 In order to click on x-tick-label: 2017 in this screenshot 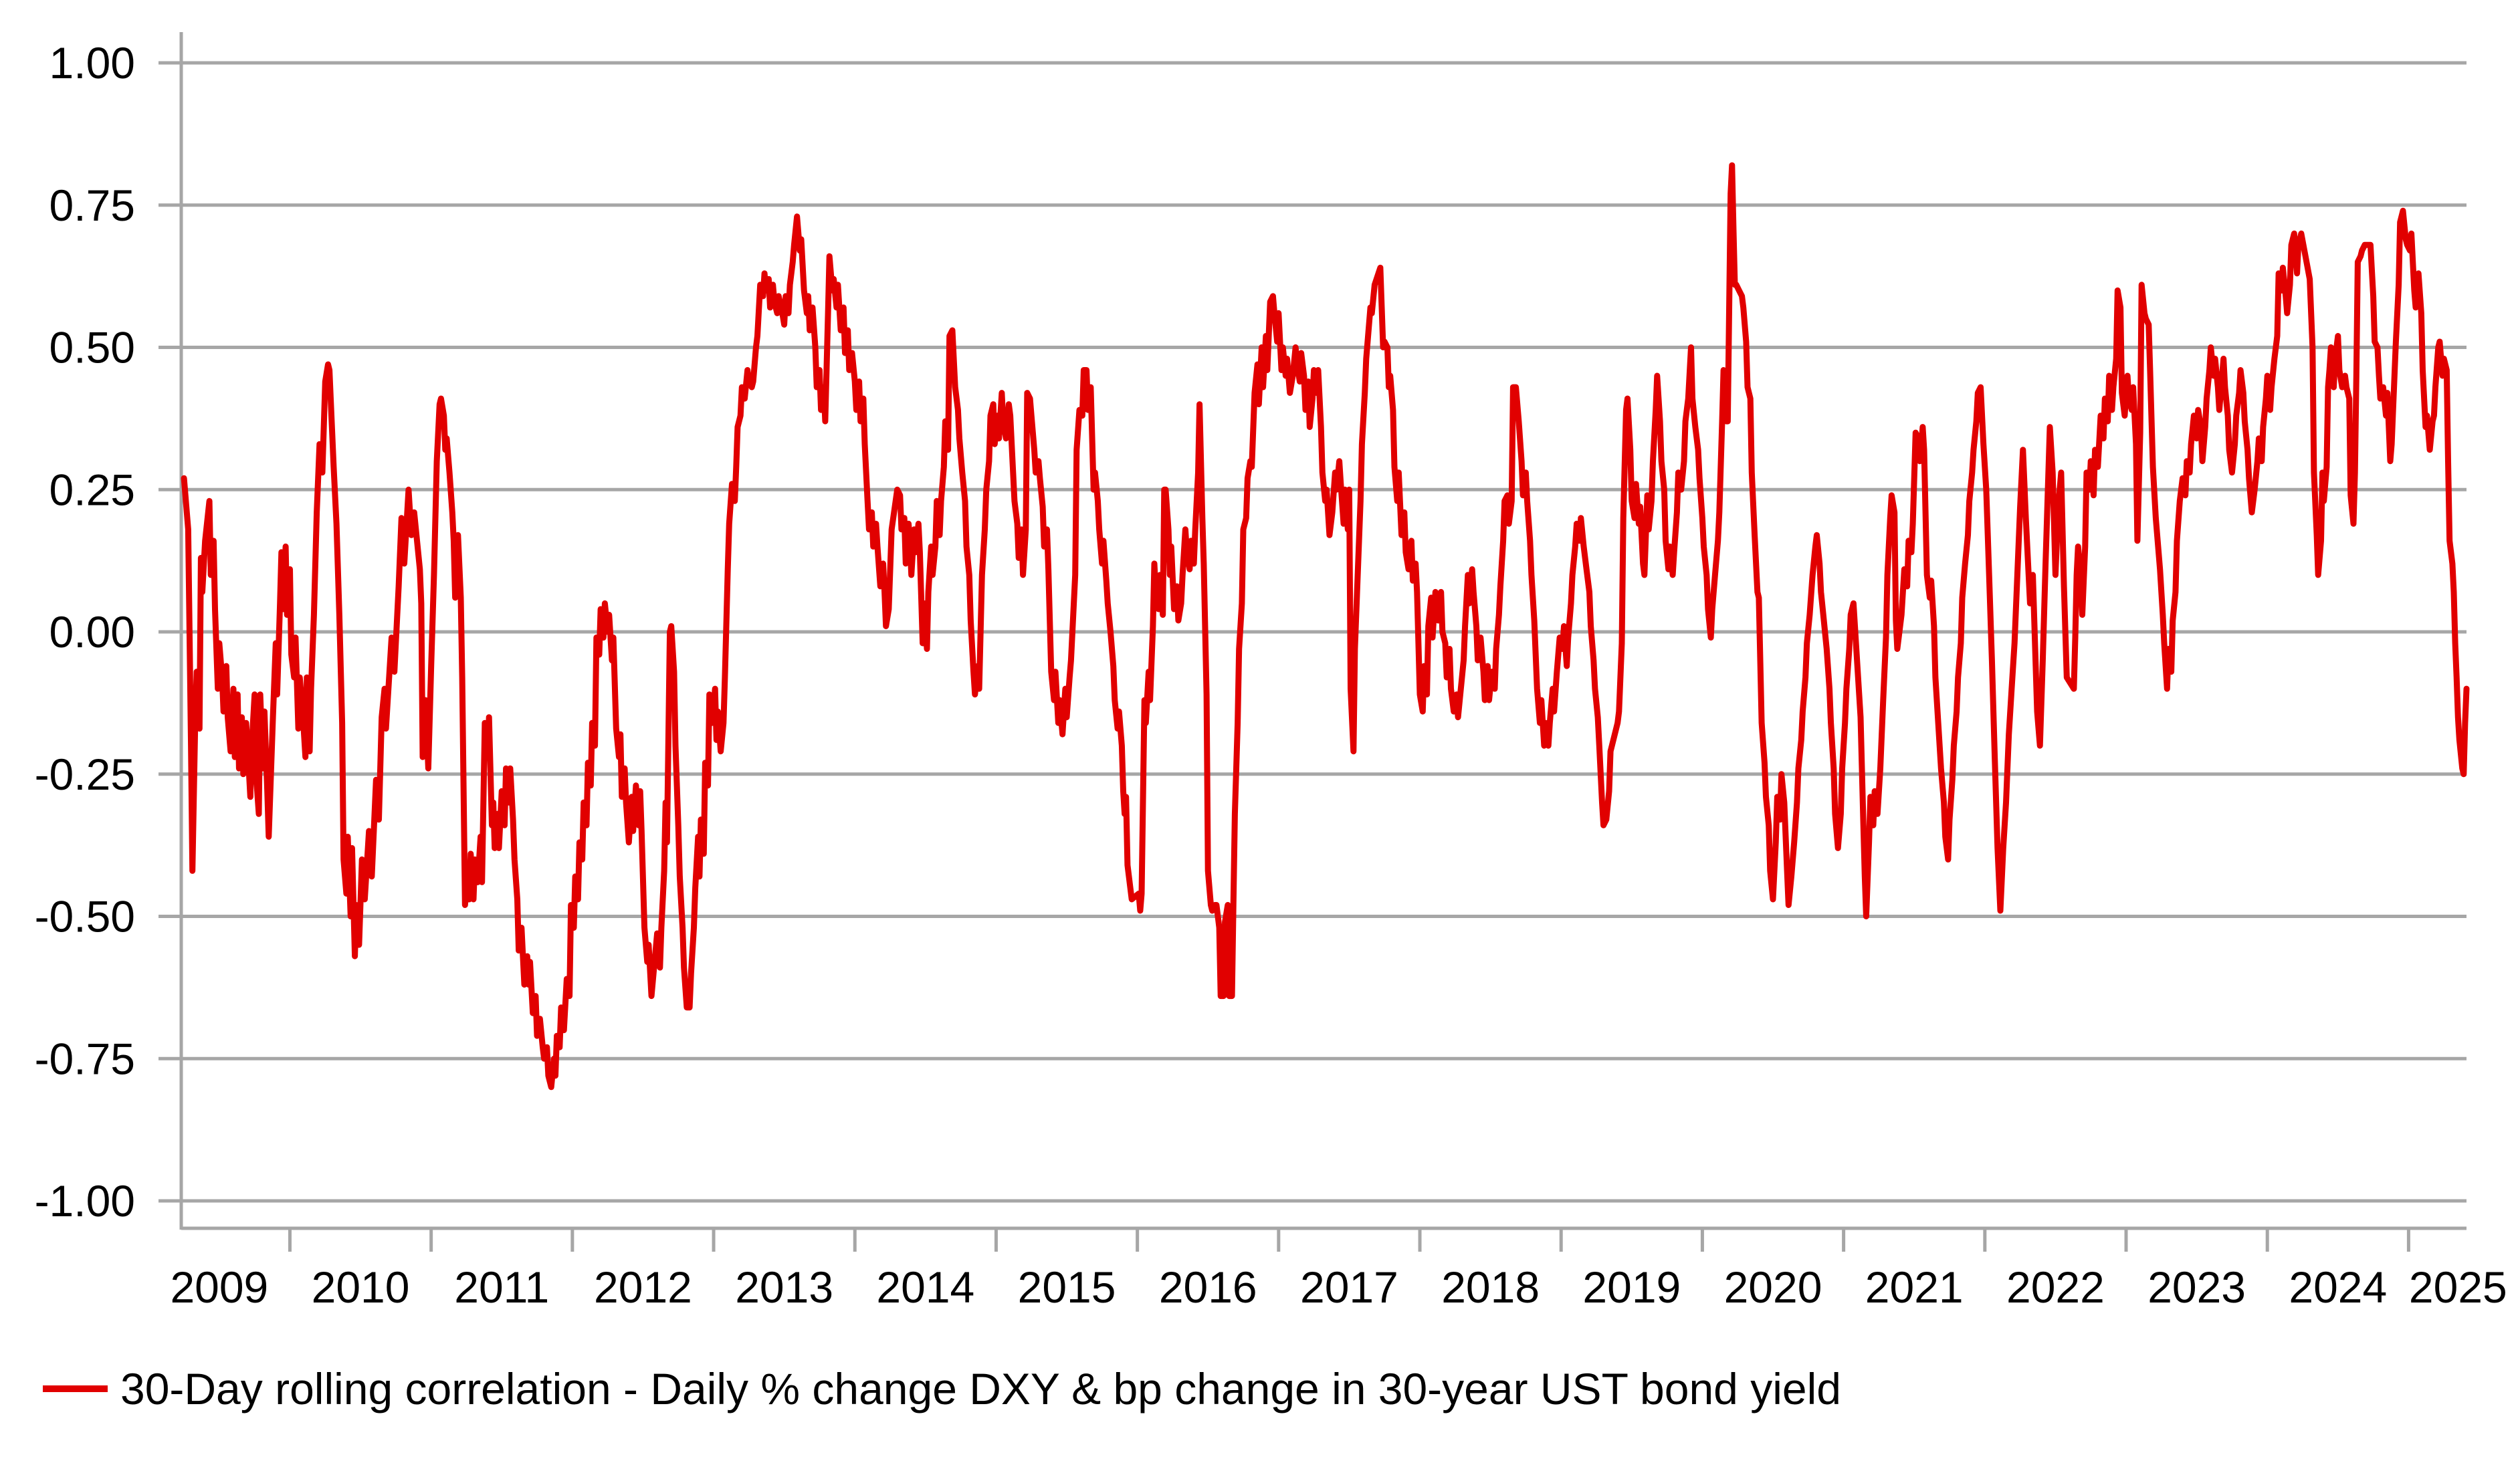, I will do `click(1349, 1287)`.